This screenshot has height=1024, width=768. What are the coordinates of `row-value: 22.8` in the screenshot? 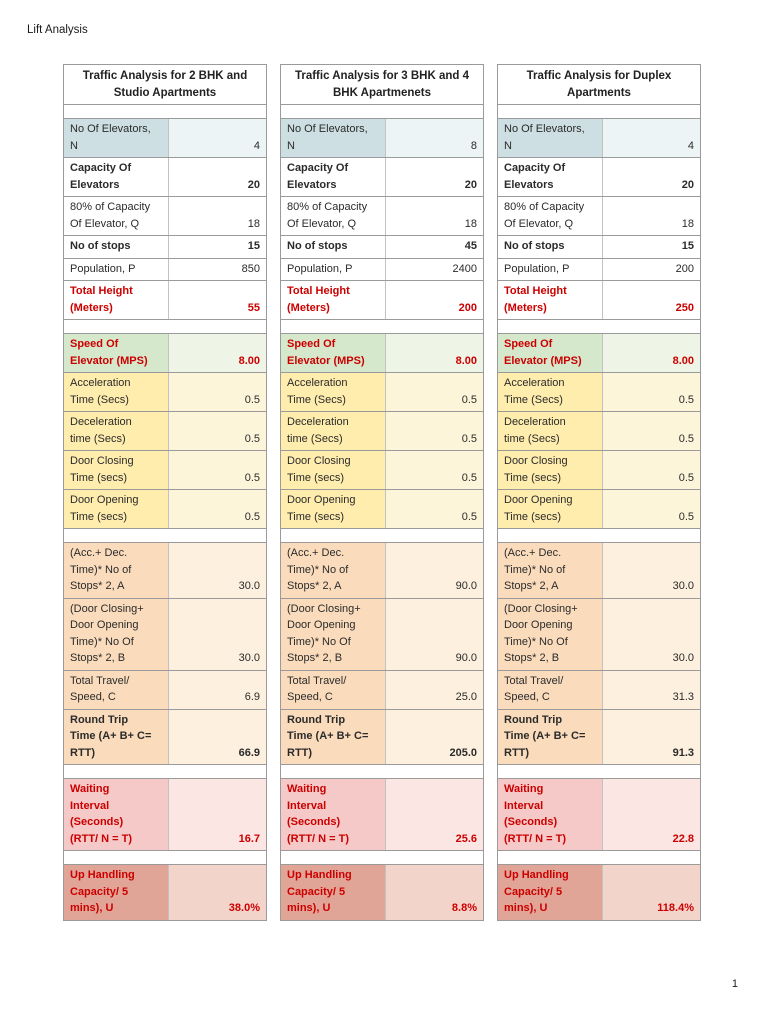 It's located at (651, 815).